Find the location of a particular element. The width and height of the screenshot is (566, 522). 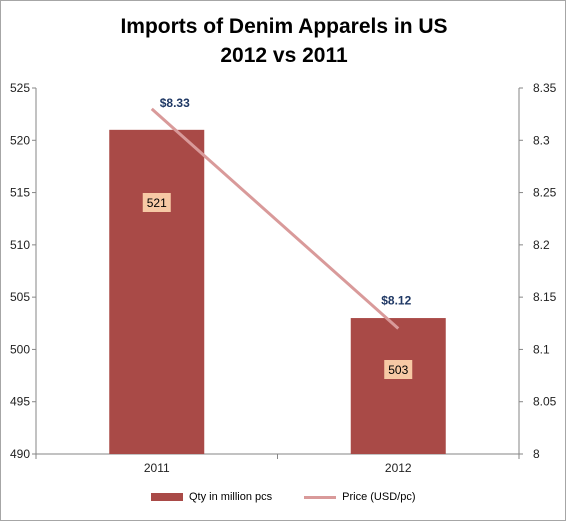

legend-item-qty: Qty in million pcs is located at coordinates (211, 497).